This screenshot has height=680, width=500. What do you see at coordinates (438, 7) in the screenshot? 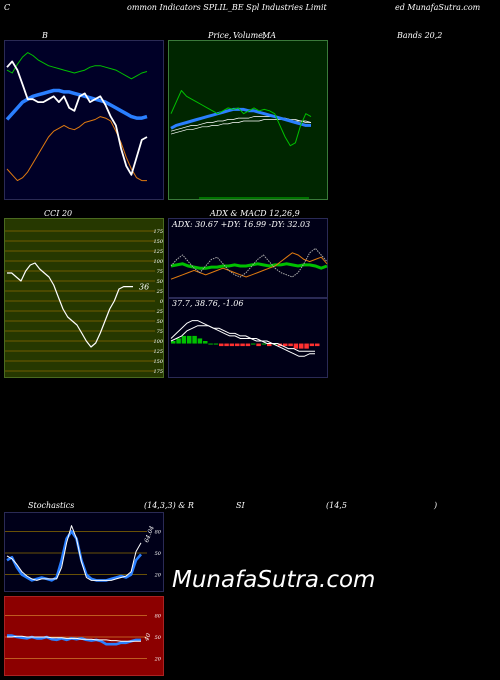
I see `header-right: ed MunafaSutra.com` at bounding box center [438, 7].